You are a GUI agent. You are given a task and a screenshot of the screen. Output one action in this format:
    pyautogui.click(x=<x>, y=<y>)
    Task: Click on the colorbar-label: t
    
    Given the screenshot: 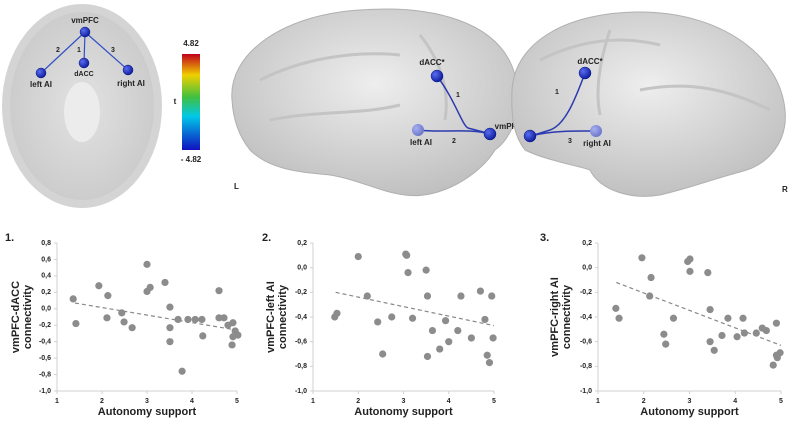 What is the action you would take?
    pyautogui.click(x=175, y=101)
    